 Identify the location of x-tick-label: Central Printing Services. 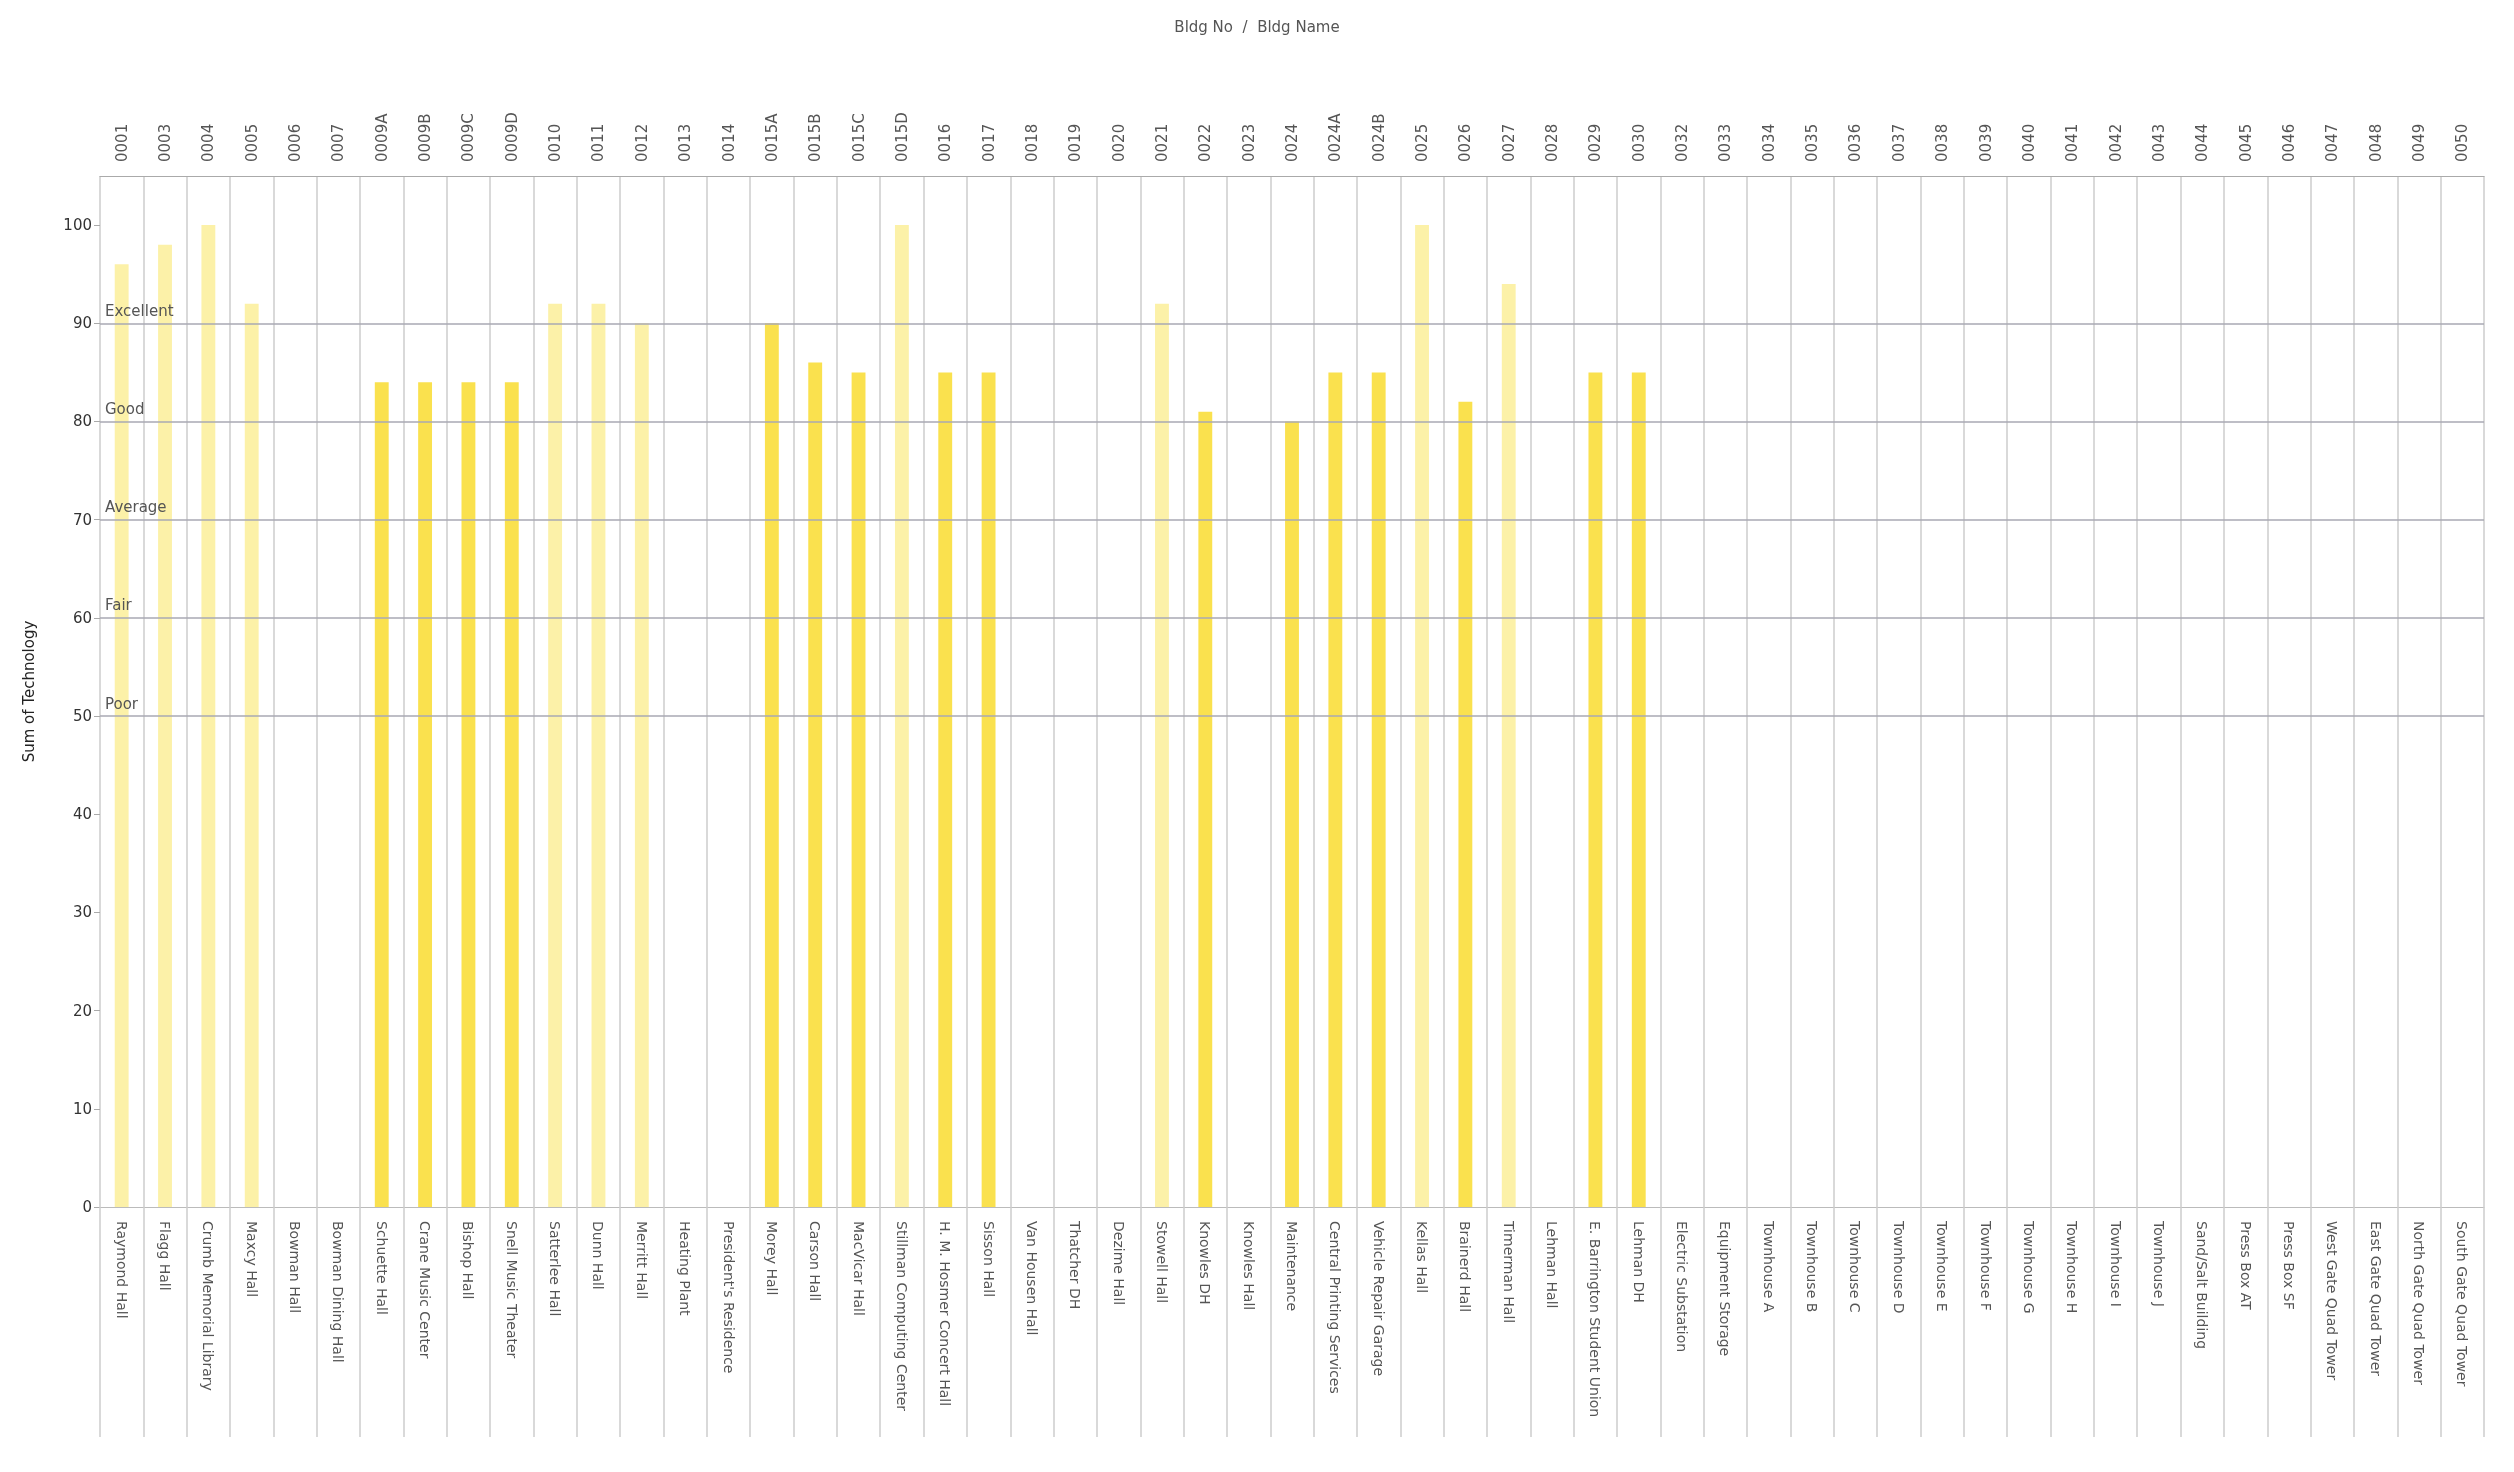
(1335, 1307).